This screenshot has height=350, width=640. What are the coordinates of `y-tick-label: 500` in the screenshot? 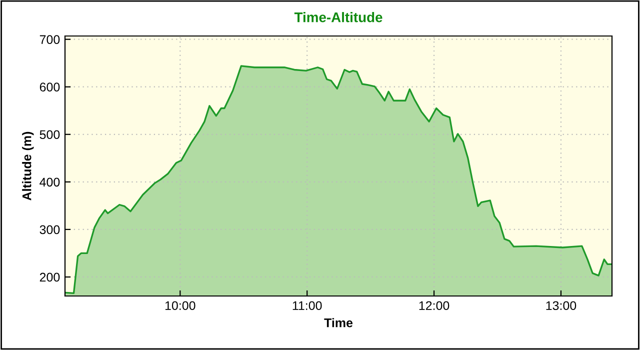 It's located at (50, 135).